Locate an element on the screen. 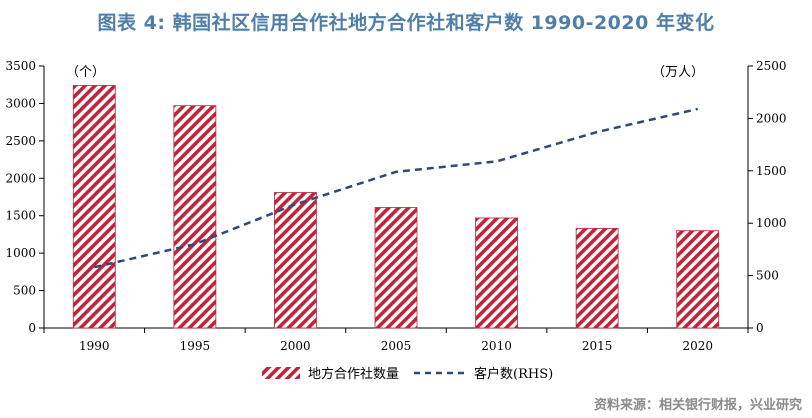 This screenshot has width=812, height=418. right-axis-tick-label: 1500 is located at coordinates (771, 171).